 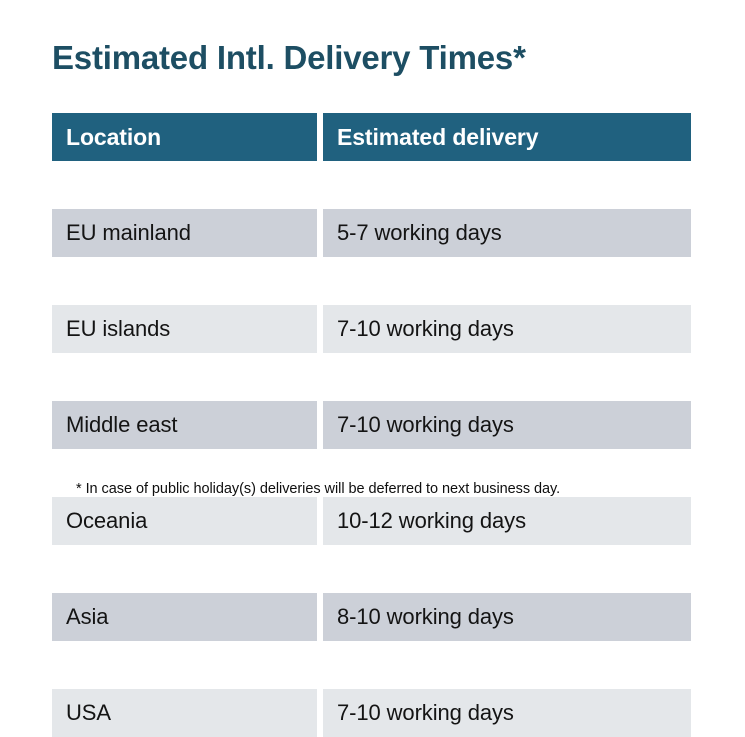 What do you see at coordinates (289, 57) in the screenshot?
I see `page-title: Estimated Intl. Delivery Times*` at bounding box center [289, 57].